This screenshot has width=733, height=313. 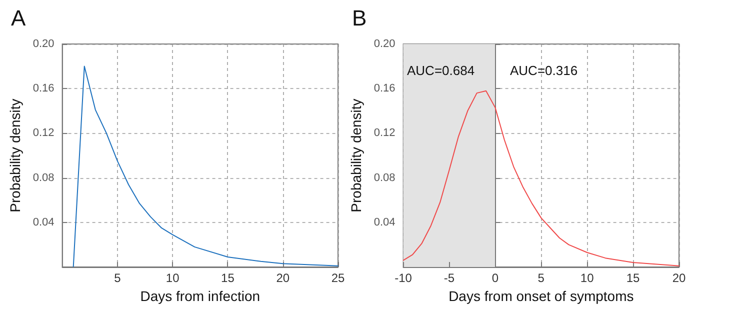 What do you see at coordinates (541, 296) in the screenshot?
I see `x-axis-title: Days from onset of symptoms` at bounding box center [541, 296].